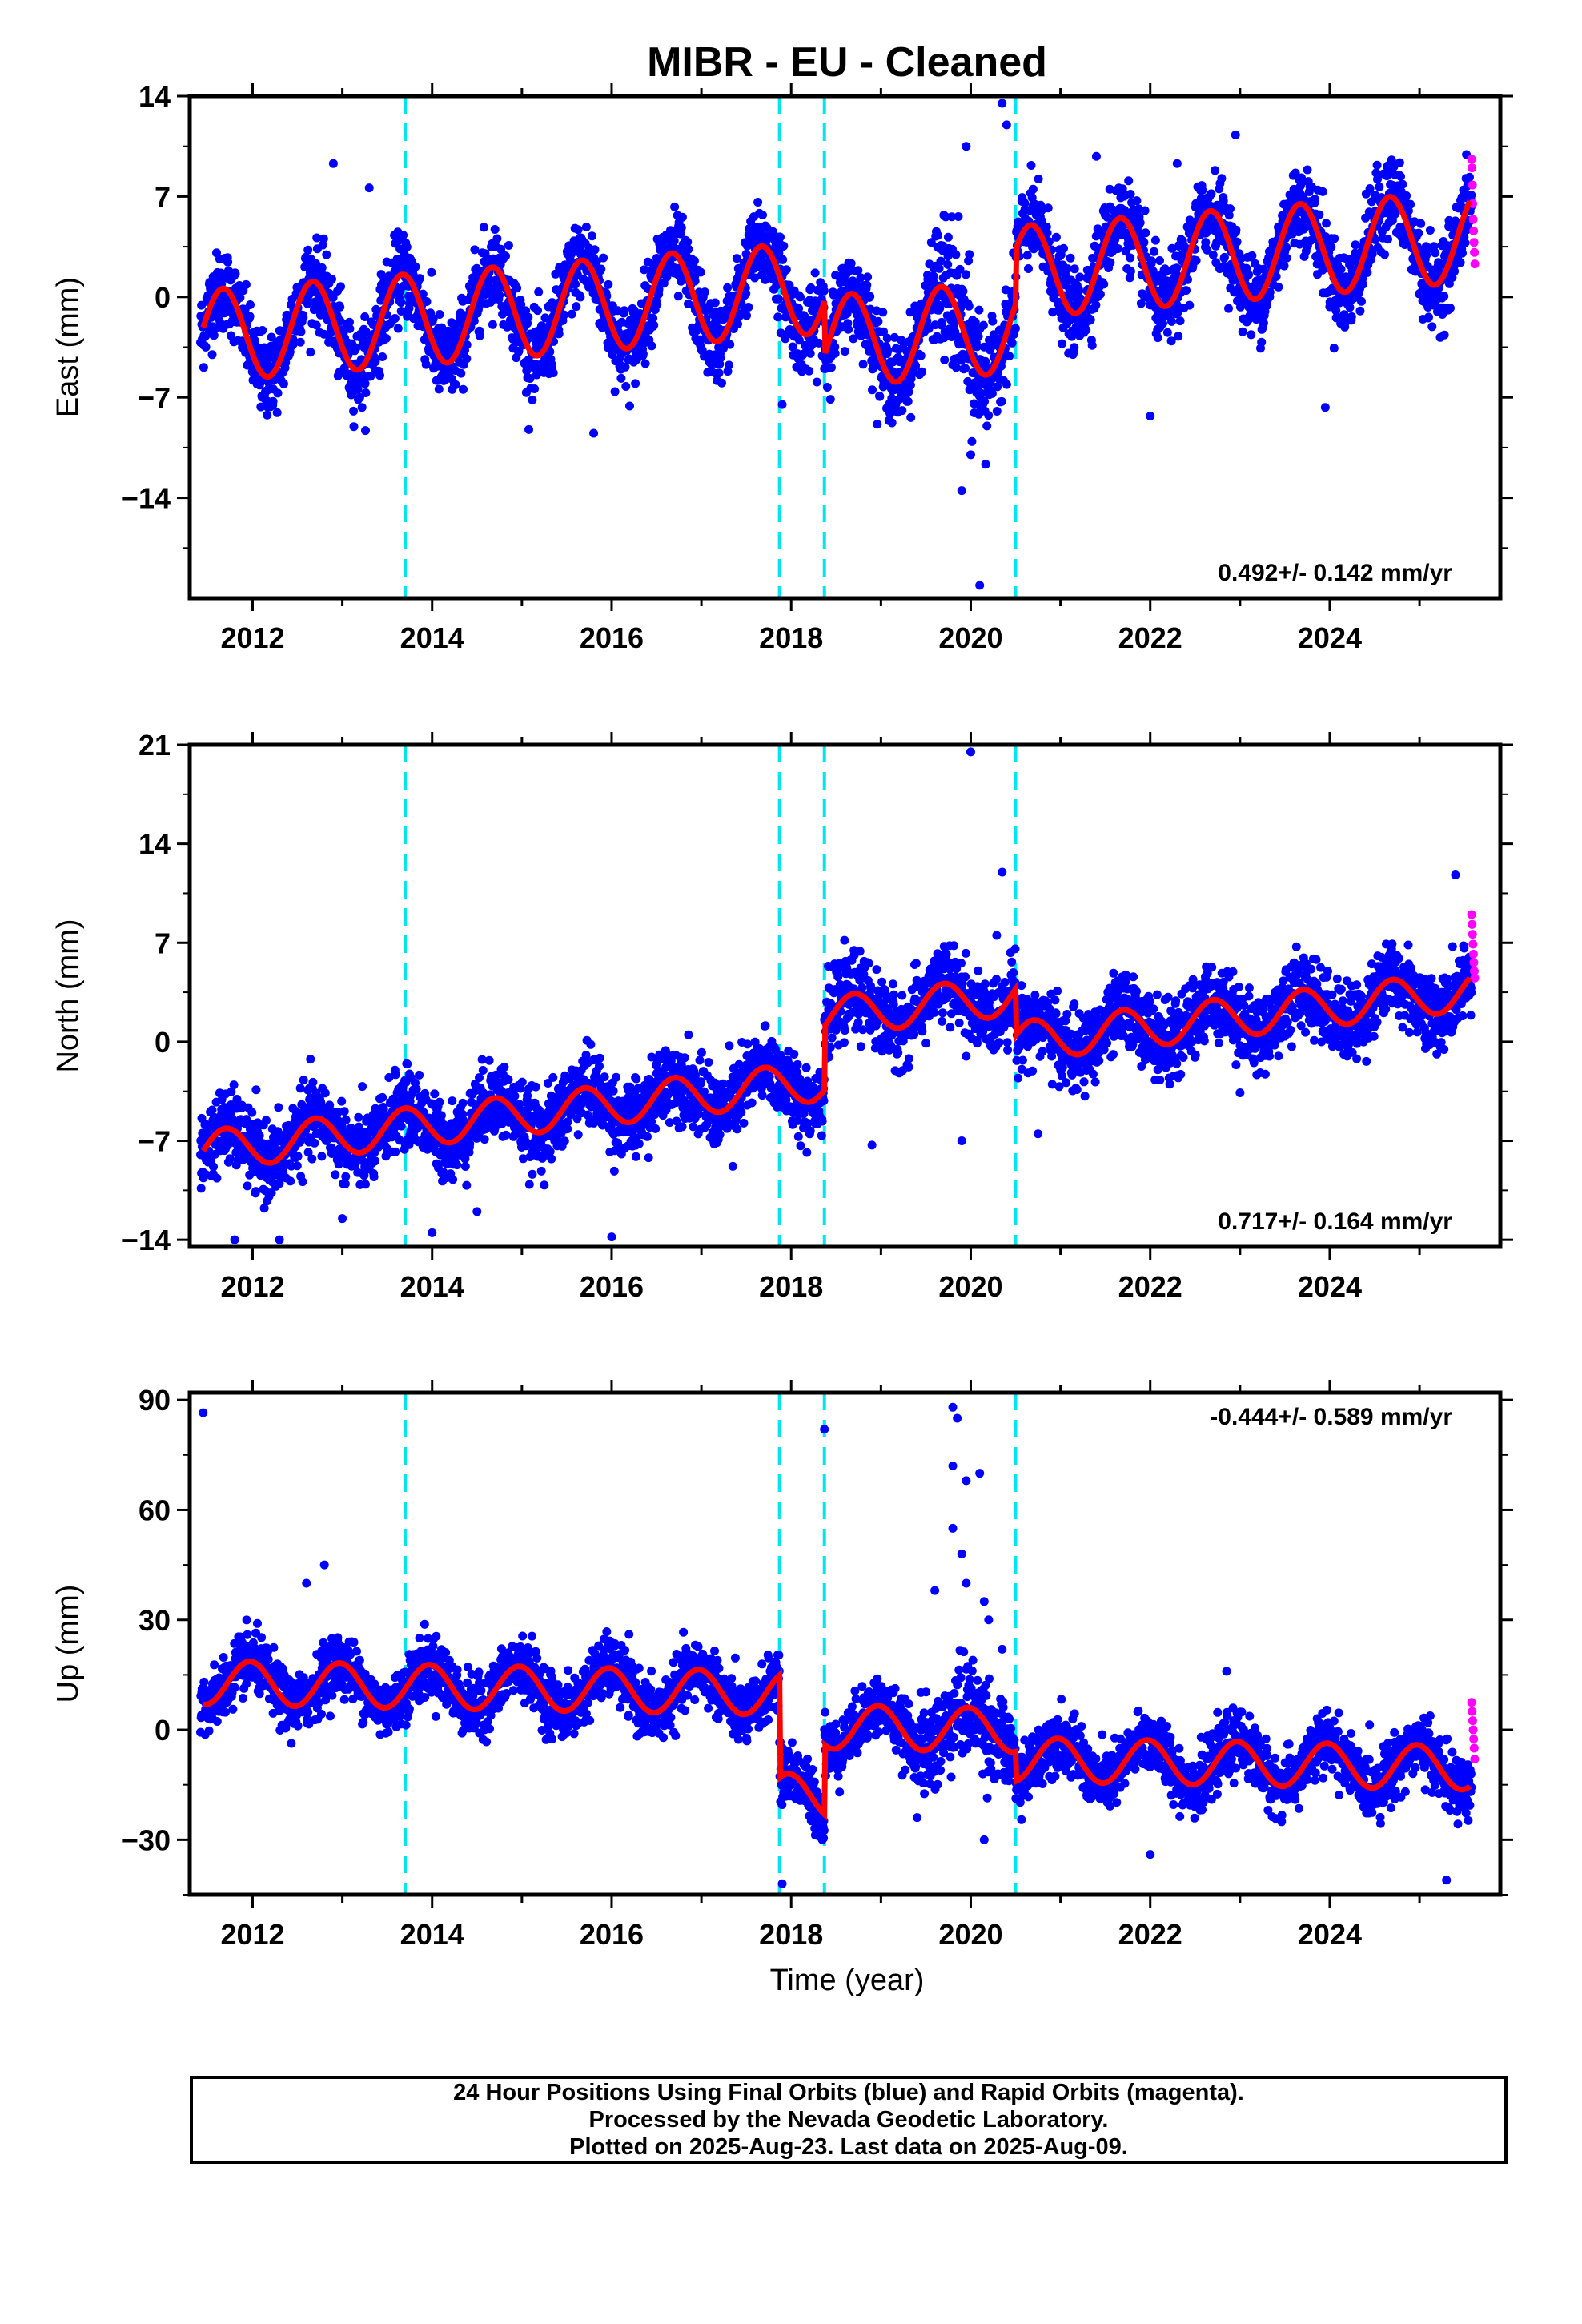 The height and width of the screenshot is (2324, 1582). I want to click on y-tick-label: −14, so click(146, 498).